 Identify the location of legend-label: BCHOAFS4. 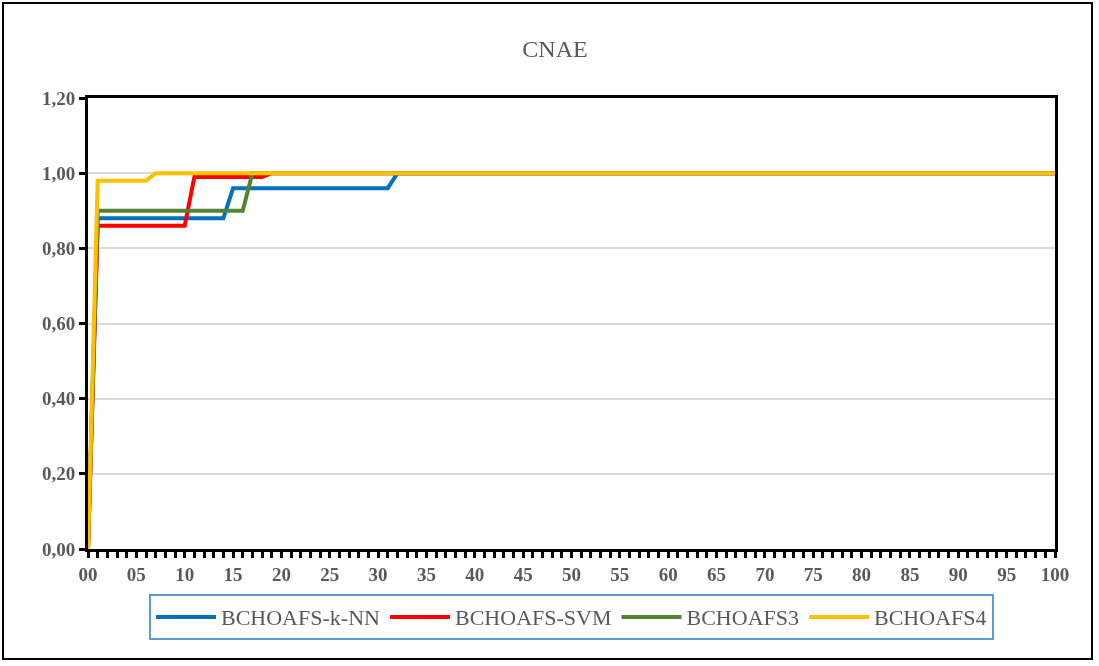
(930, 618).